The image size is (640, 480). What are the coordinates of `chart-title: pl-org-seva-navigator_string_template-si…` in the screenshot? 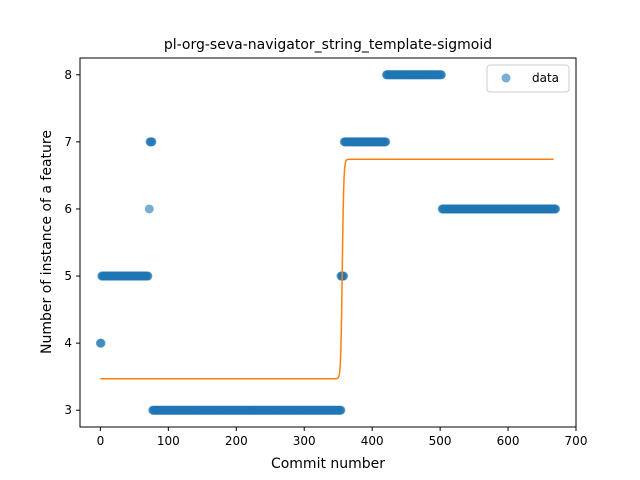 It's located at (328, 45).